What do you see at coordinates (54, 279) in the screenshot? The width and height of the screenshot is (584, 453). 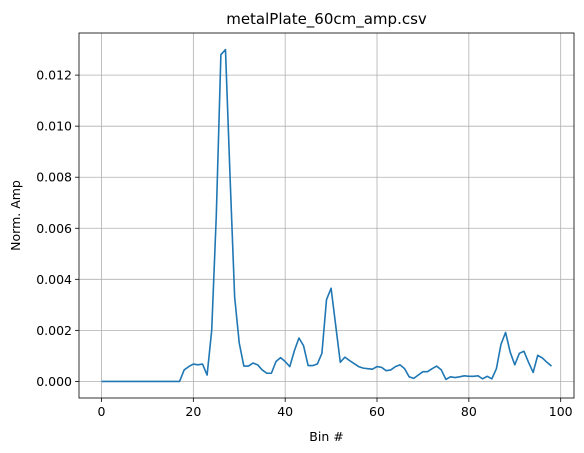 I see `y-tick-label: 0.004` at bounding box center [54, 279].